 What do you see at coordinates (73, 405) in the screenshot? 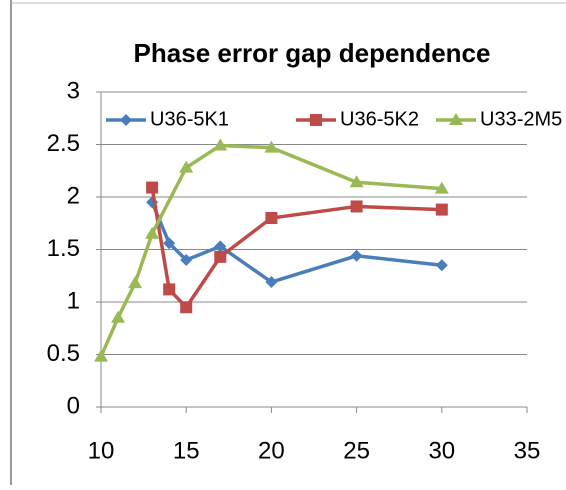
I see `y-tick-label: 0` at bounding box center [73, 405].